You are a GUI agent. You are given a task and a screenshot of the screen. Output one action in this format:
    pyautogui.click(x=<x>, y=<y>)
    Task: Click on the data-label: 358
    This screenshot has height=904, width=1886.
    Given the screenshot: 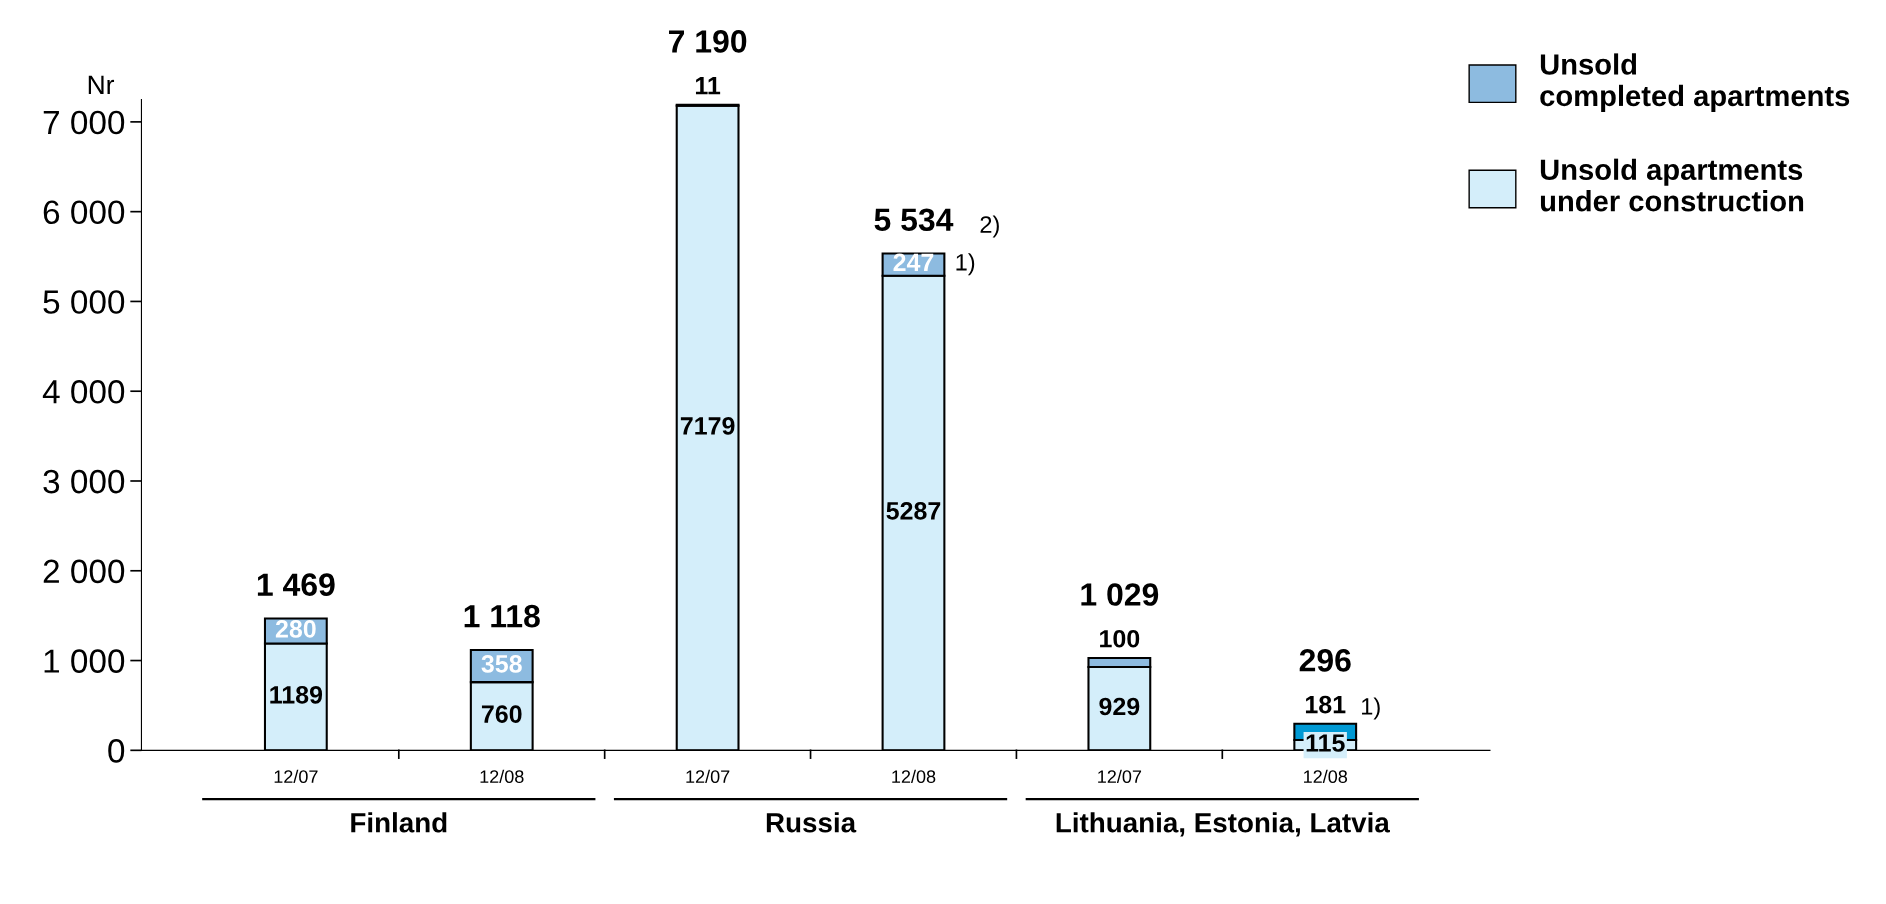 What is the action you would take?
    pyautogui.click(x=501, y=664)
    